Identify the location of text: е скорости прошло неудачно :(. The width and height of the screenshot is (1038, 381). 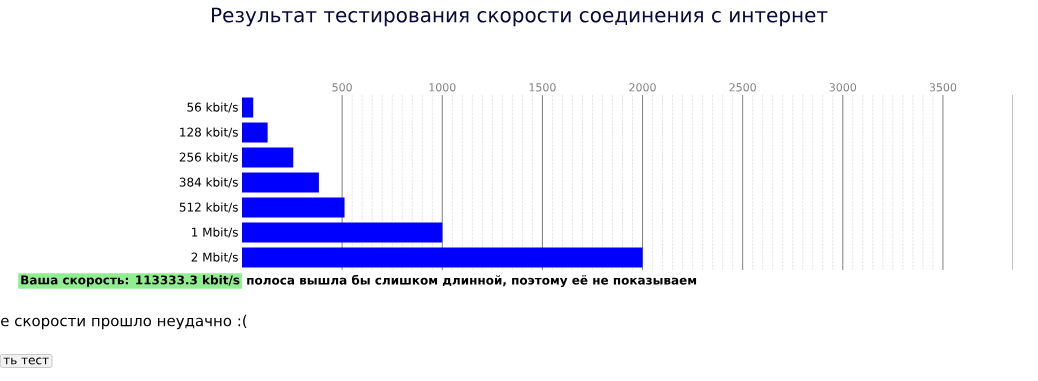
(124, 322).